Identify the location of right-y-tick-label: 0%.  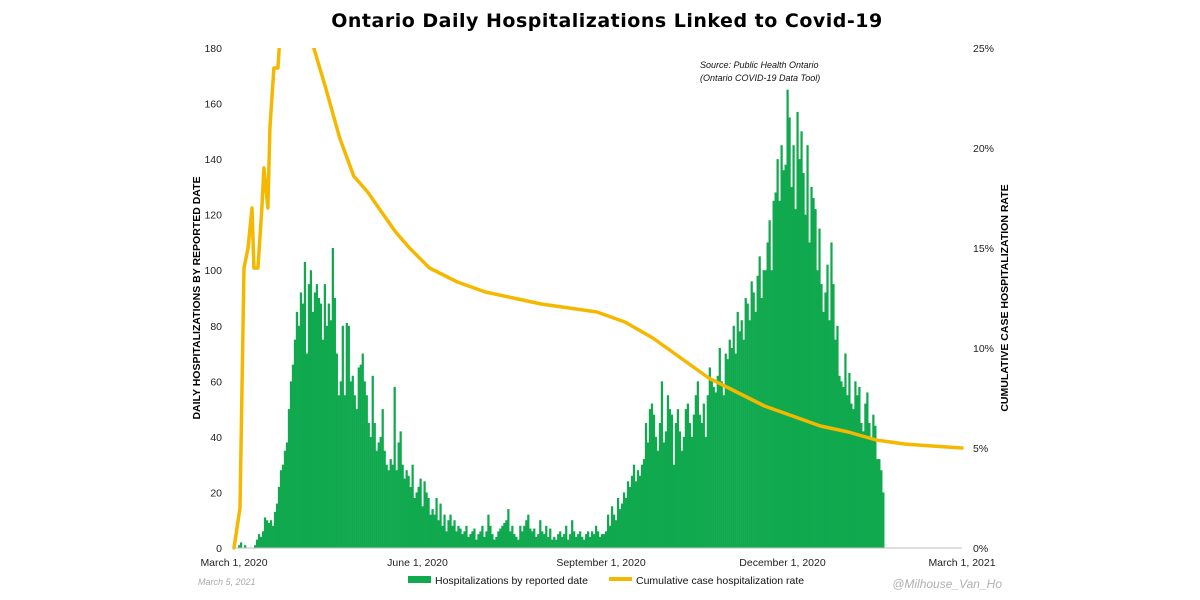
(980, 549).